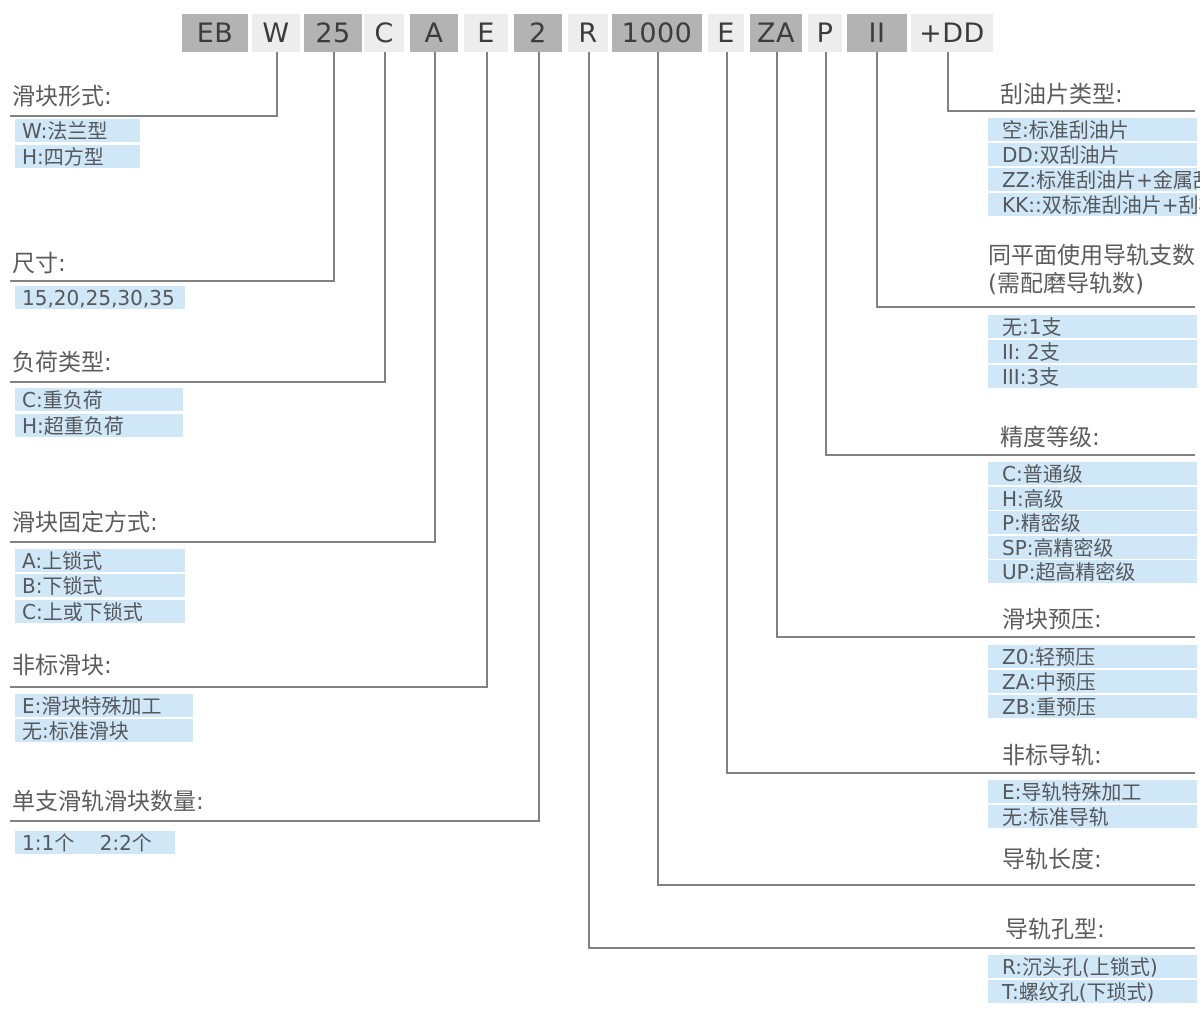 This screenshot has width=1200, height=1014. I want to click on section-title-block-count: 单支滑轨滑块数量:, so click(108, 802).